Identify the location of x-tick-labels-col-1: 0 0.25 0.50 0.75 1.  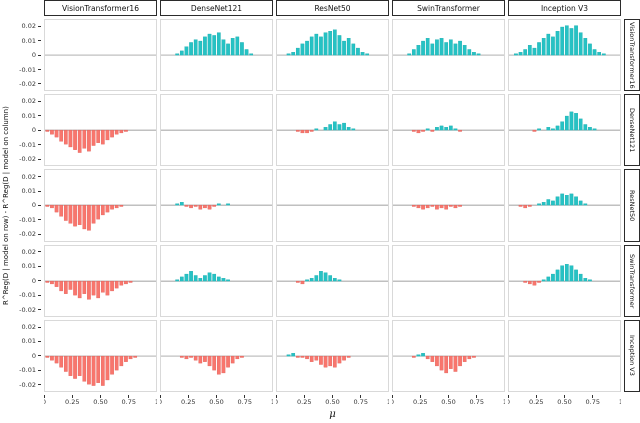
(100, 400).